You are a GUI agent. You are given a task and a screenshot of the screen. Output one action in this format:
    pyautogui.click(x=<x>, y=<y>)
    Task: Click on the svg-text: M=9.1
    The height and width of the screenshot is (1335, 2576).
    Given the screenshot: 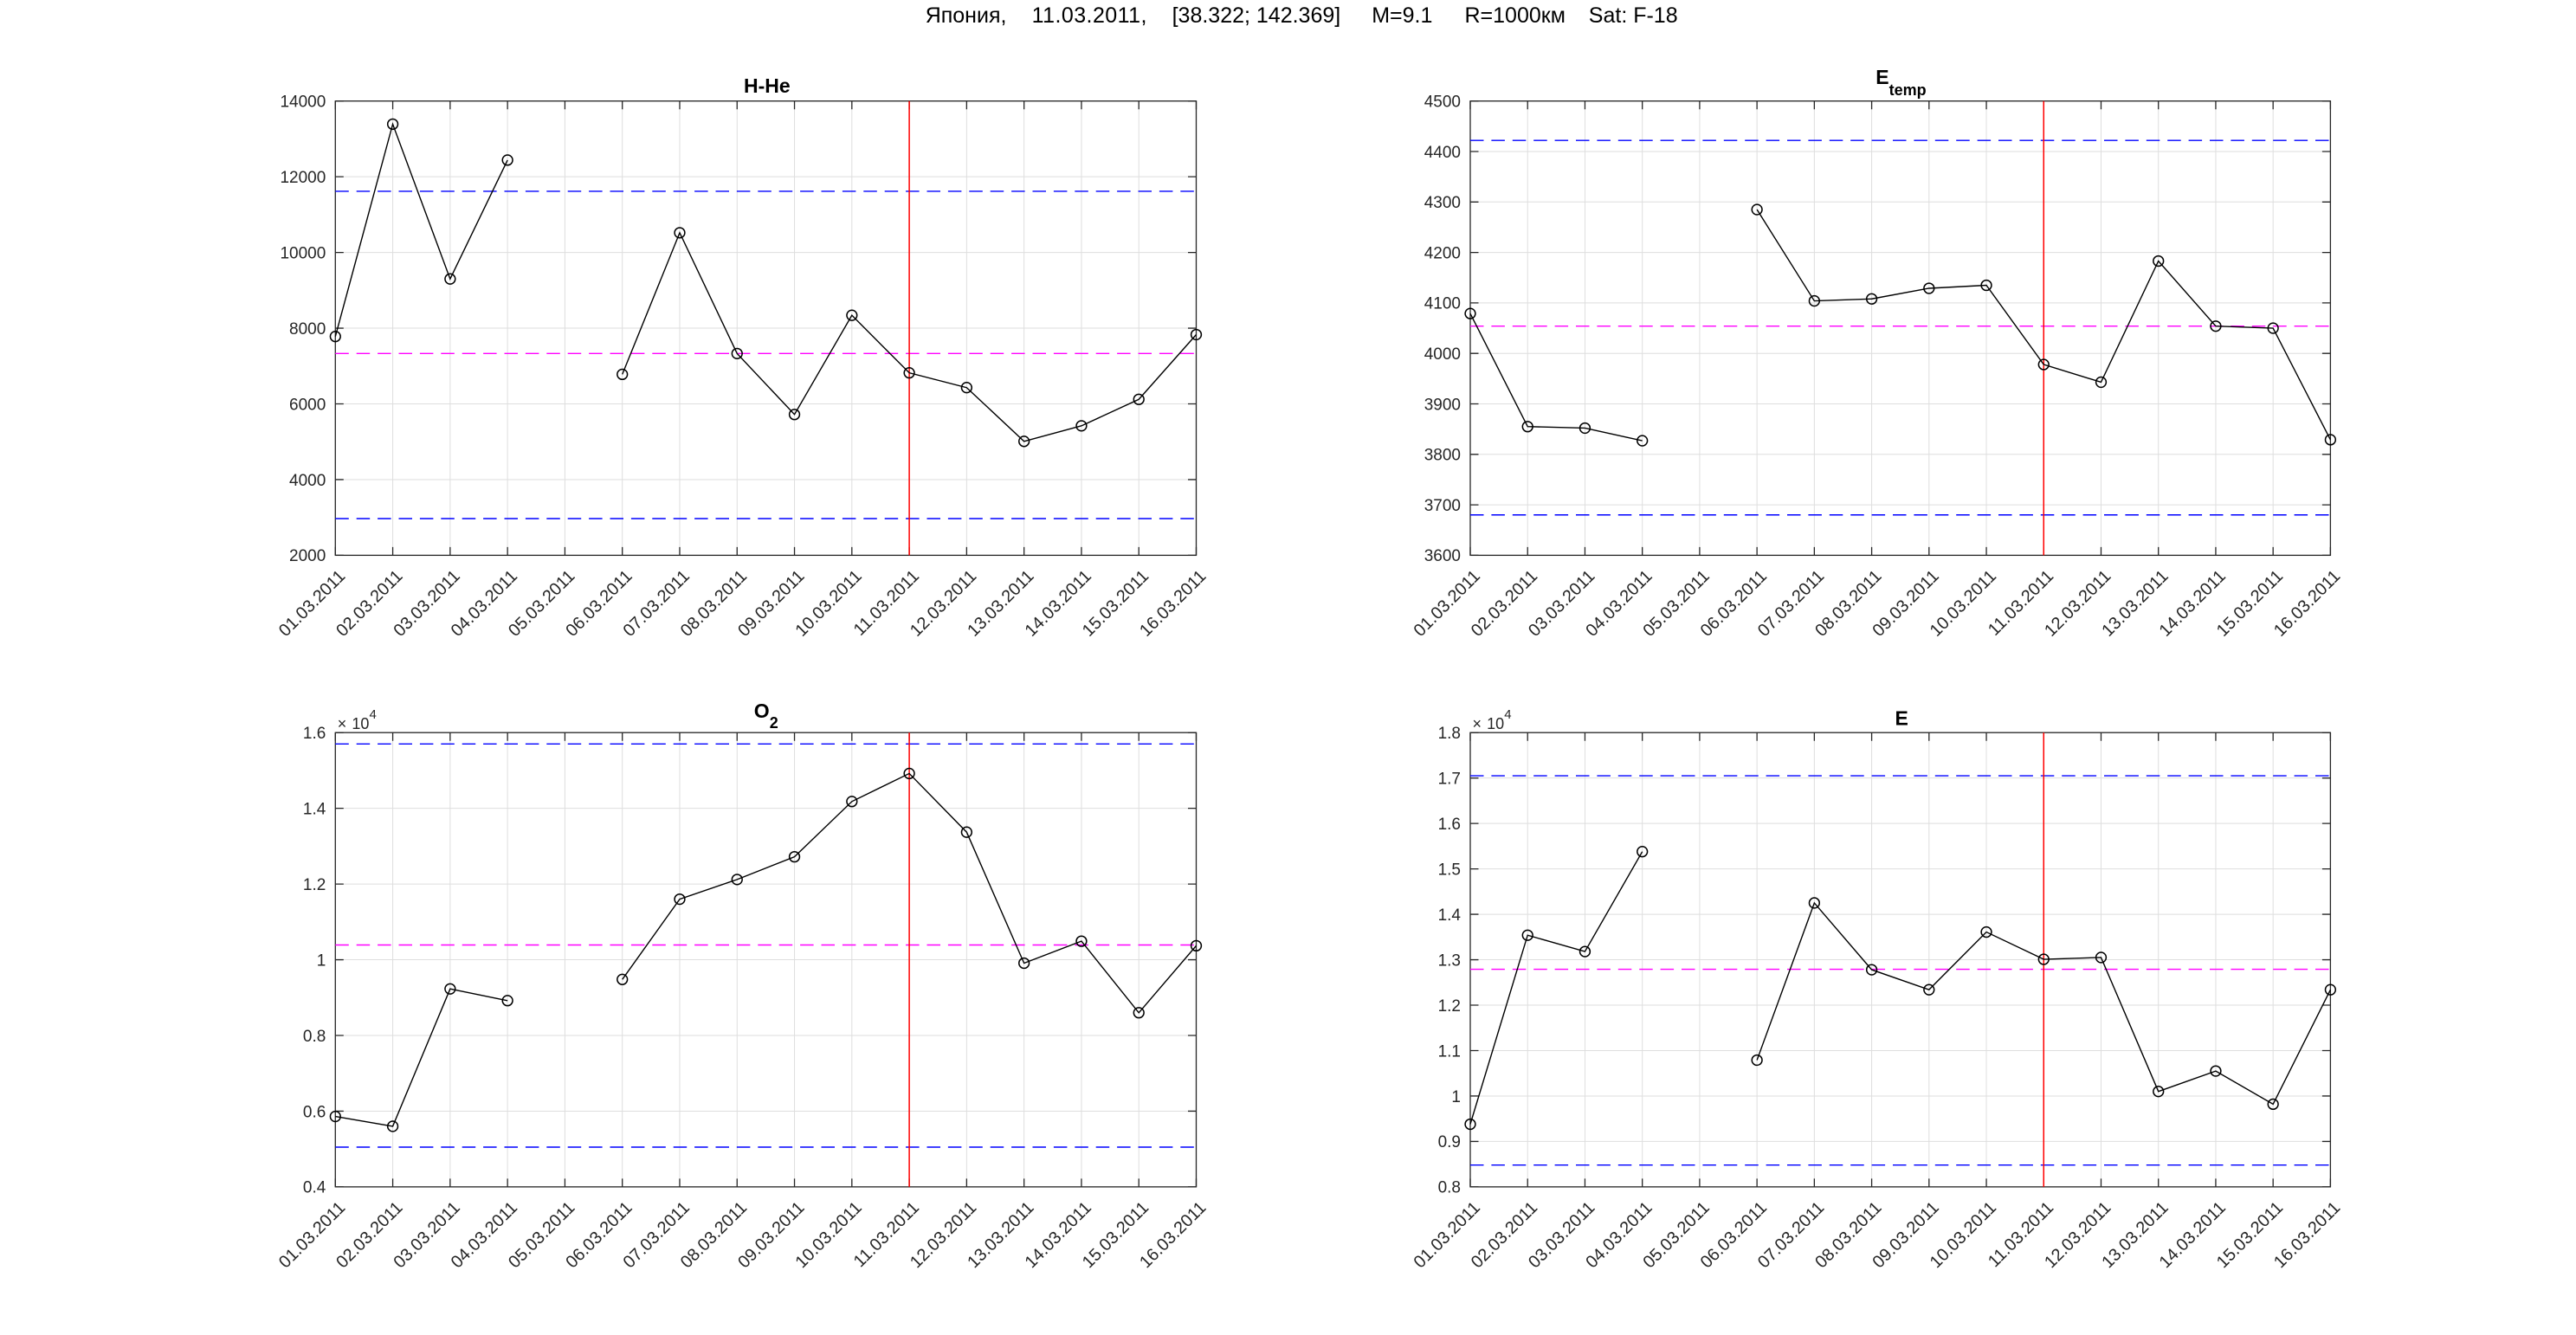 What is the action you would take?
    pyautogui.click(x=1402, y=16)
    